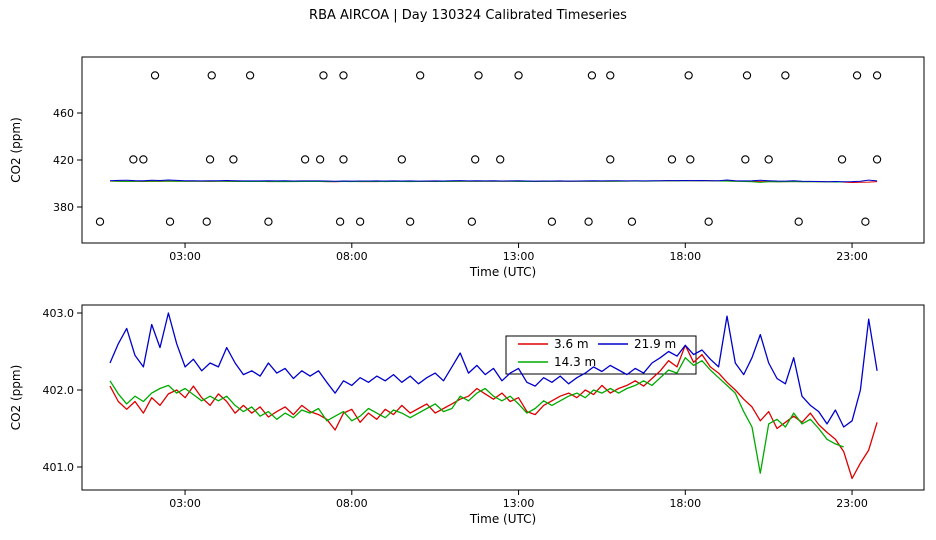 The height and width of the screenshot is (540, 936). What do you see at coordinates (59, 467) in the screenshot?
I see `bottom-panel-y-tick-label: 401.0` at bounding box center [59, 467].